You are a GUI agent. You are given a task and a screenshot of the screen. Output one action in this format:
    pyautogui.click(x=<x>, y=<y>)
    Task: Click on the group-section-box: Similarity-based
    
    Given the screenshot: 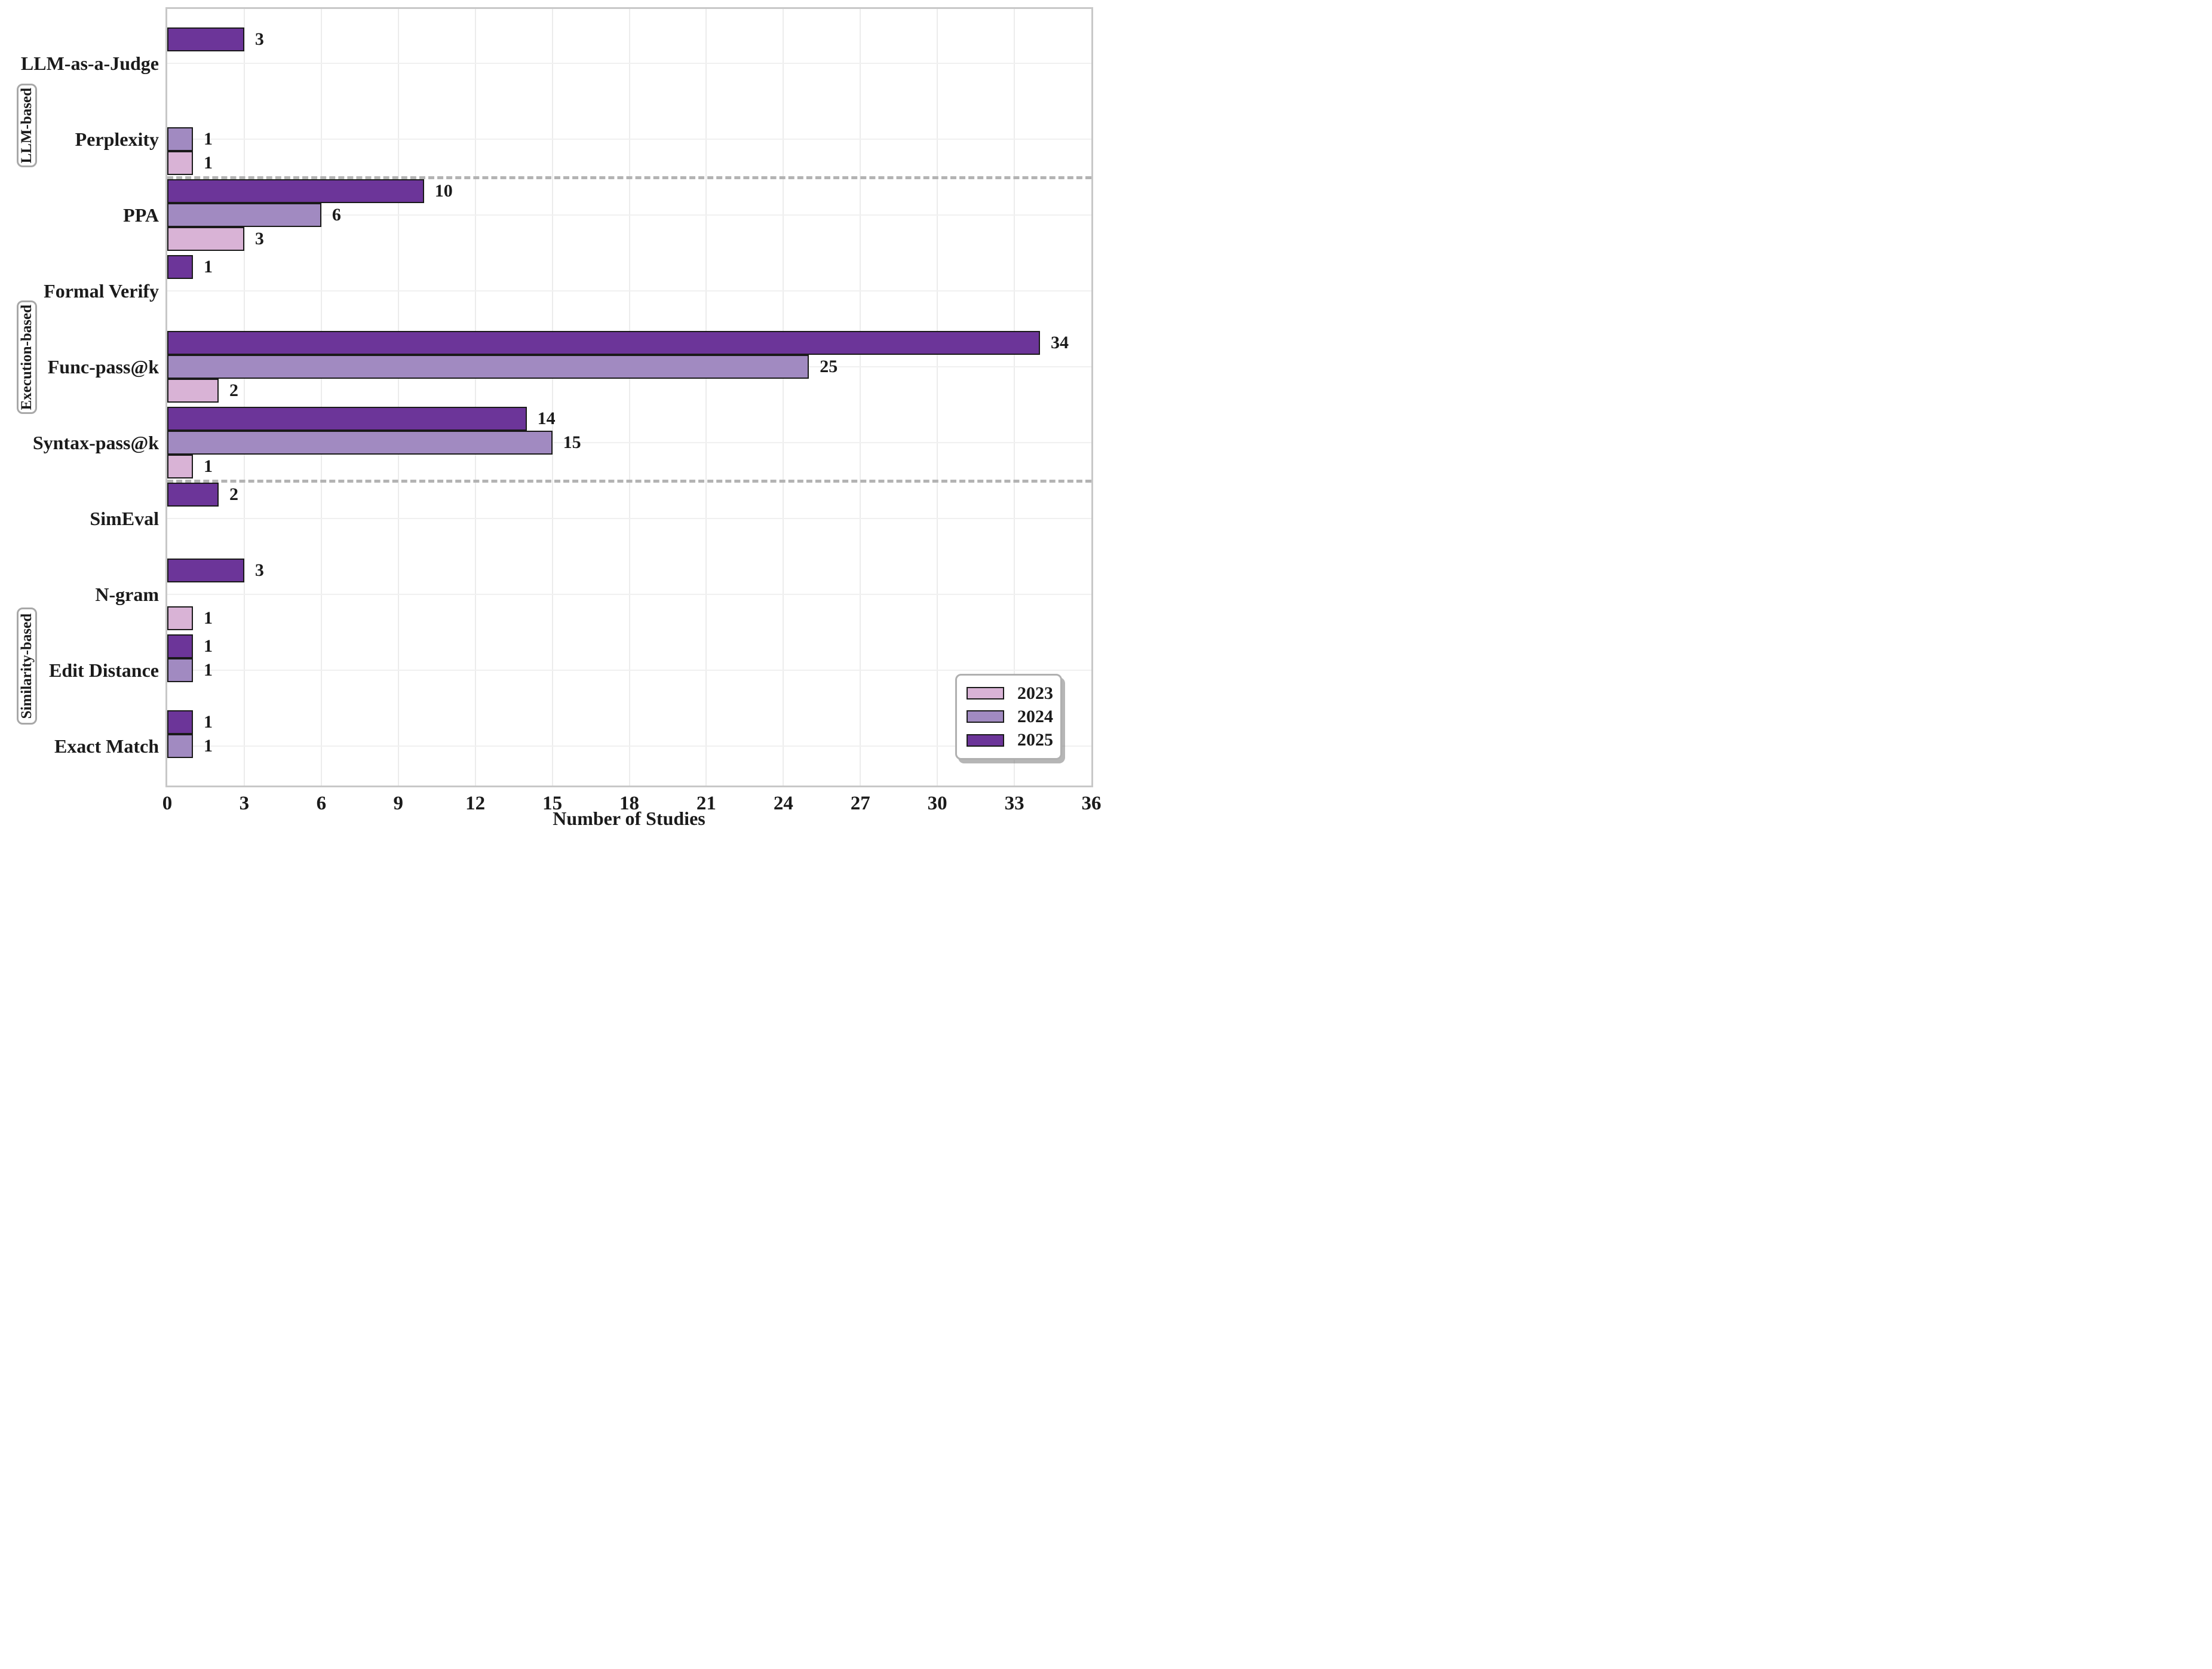 What is the action you would take?
    pyautogui.click(x=27, y=666)
    